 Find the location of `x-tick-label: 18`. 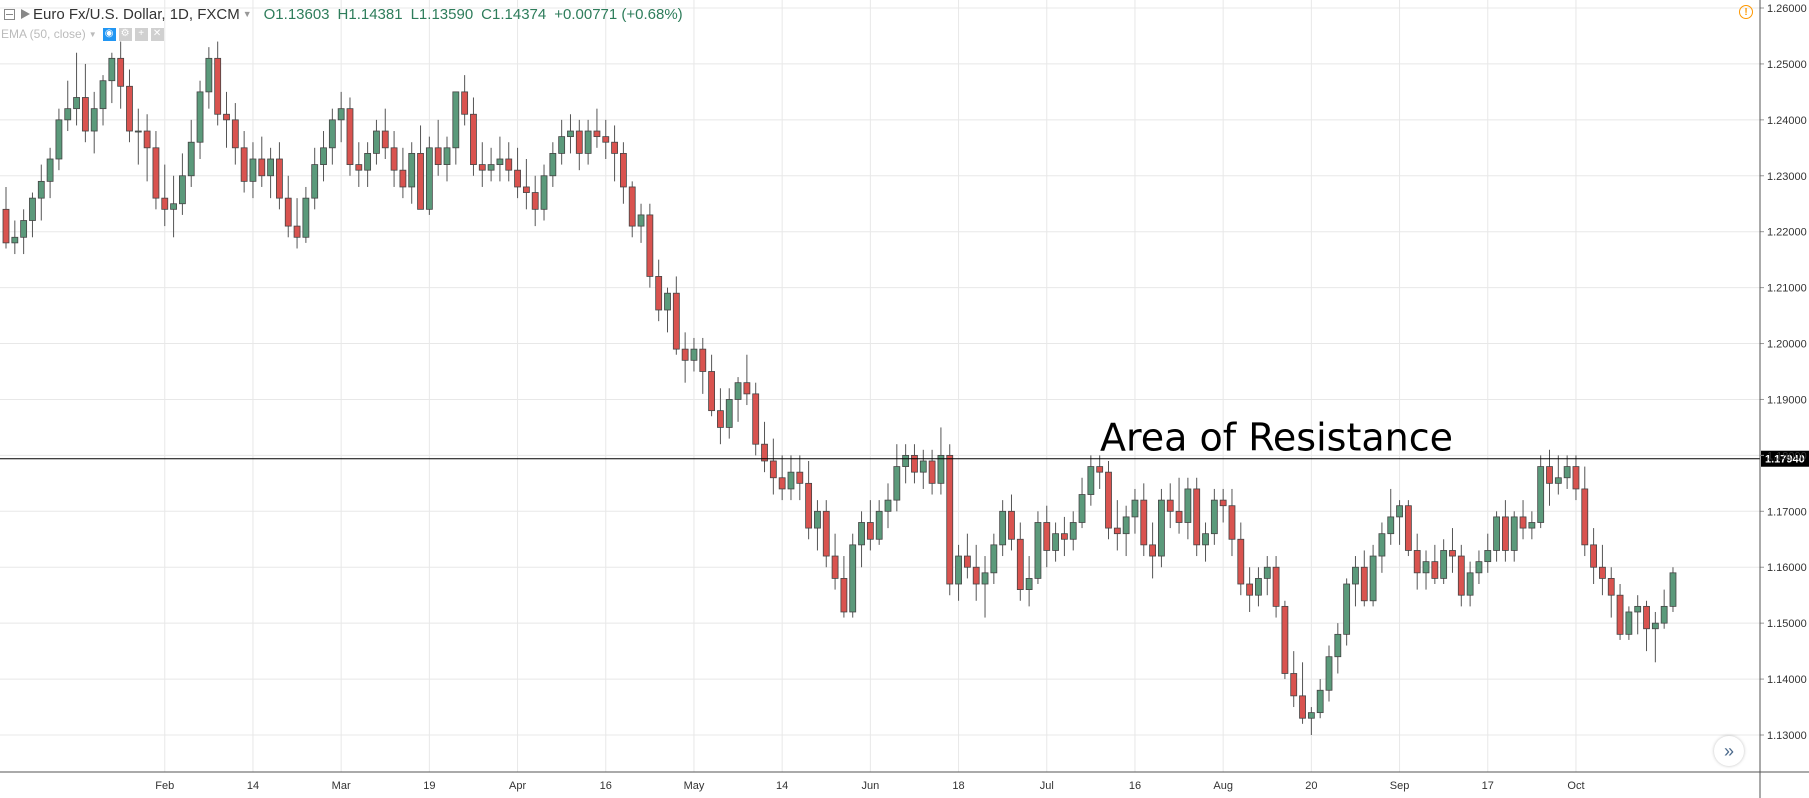

x-tick-label: 18 is located at coordinates (958, 786).